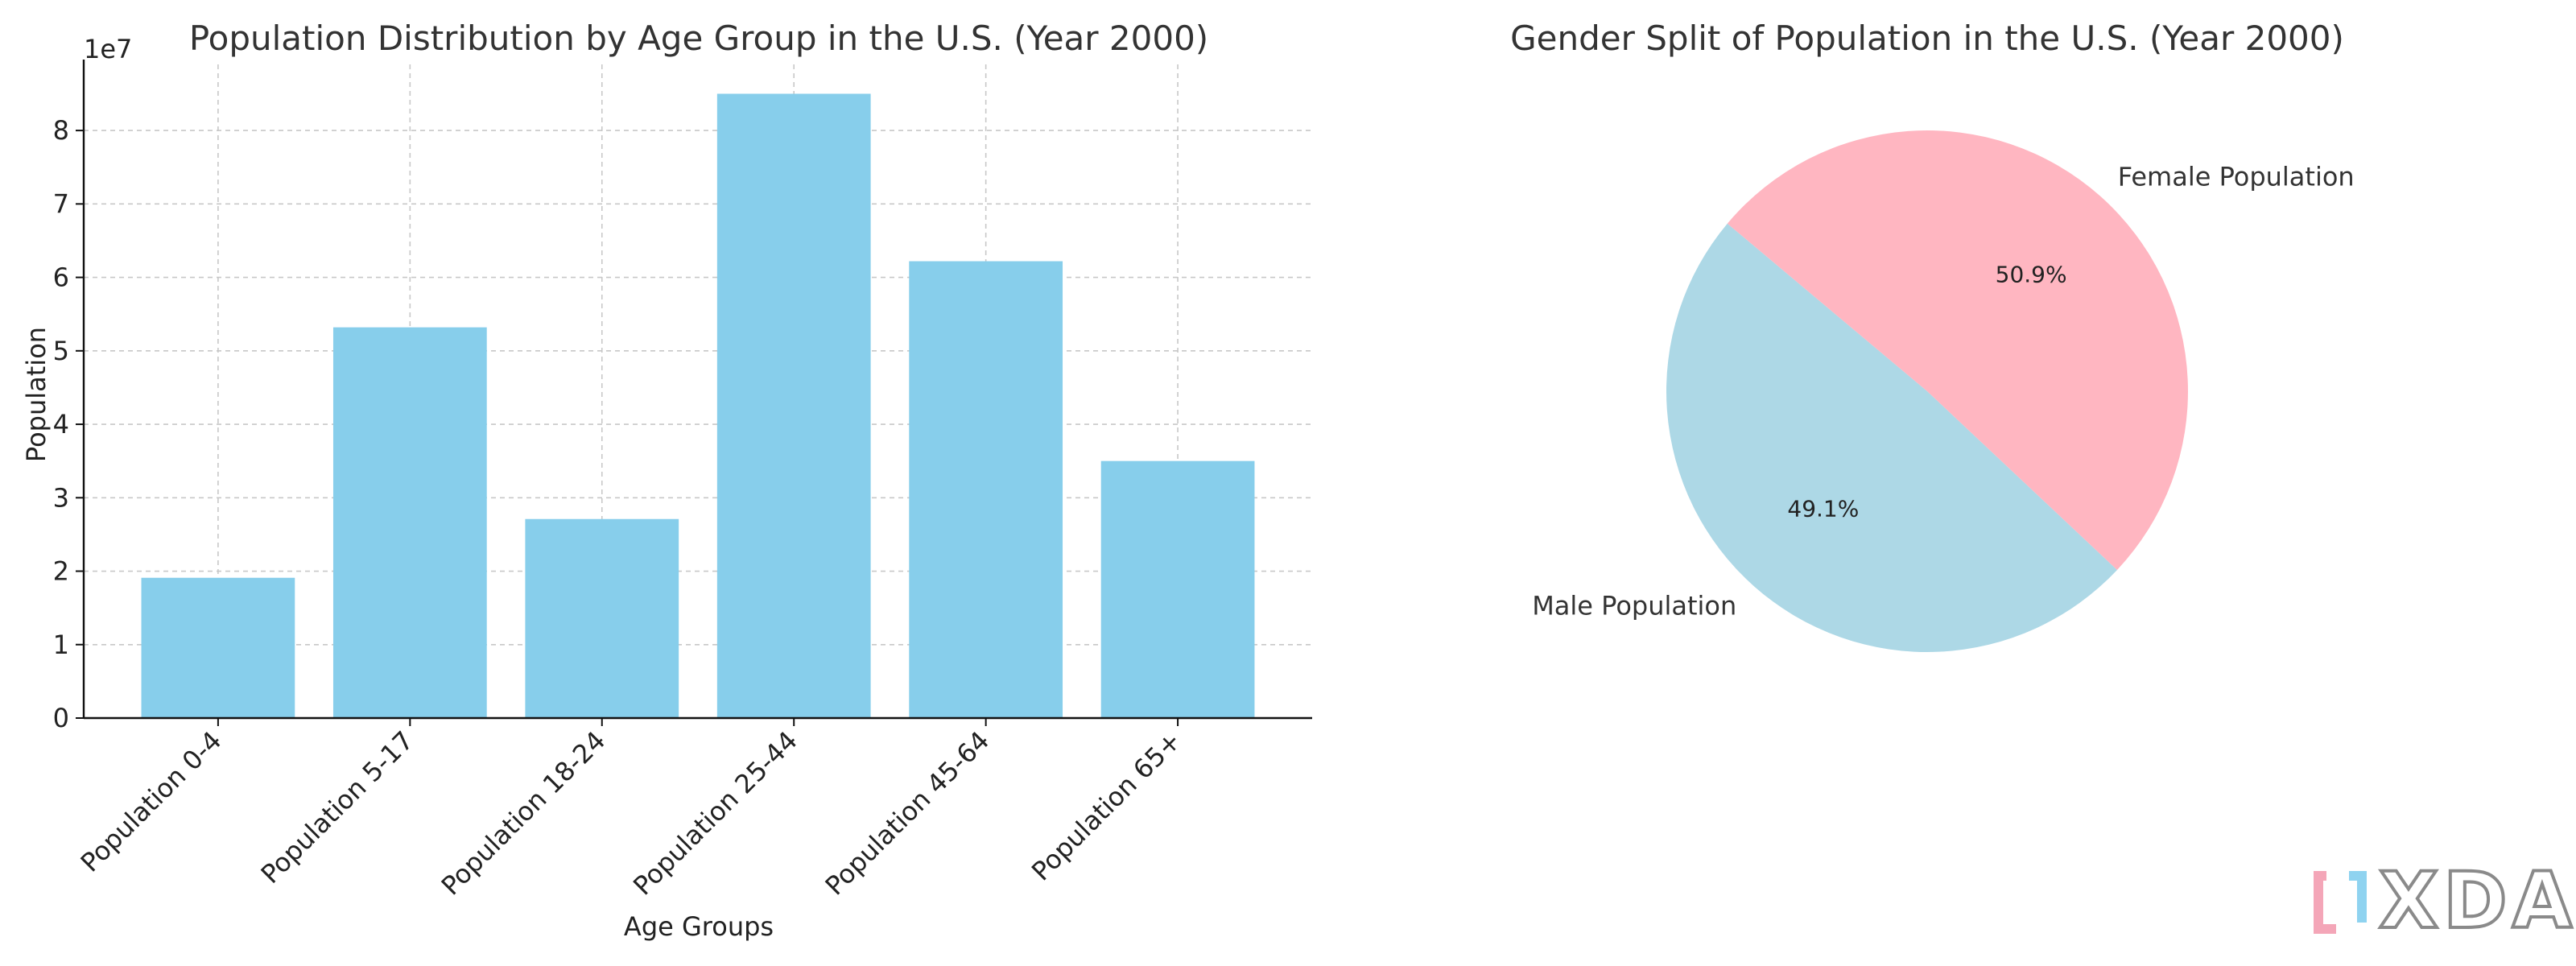  Describe the element at coordinates (2236, 177) in the screenshot. I see `pie-slice-label: Female Population` at that location.